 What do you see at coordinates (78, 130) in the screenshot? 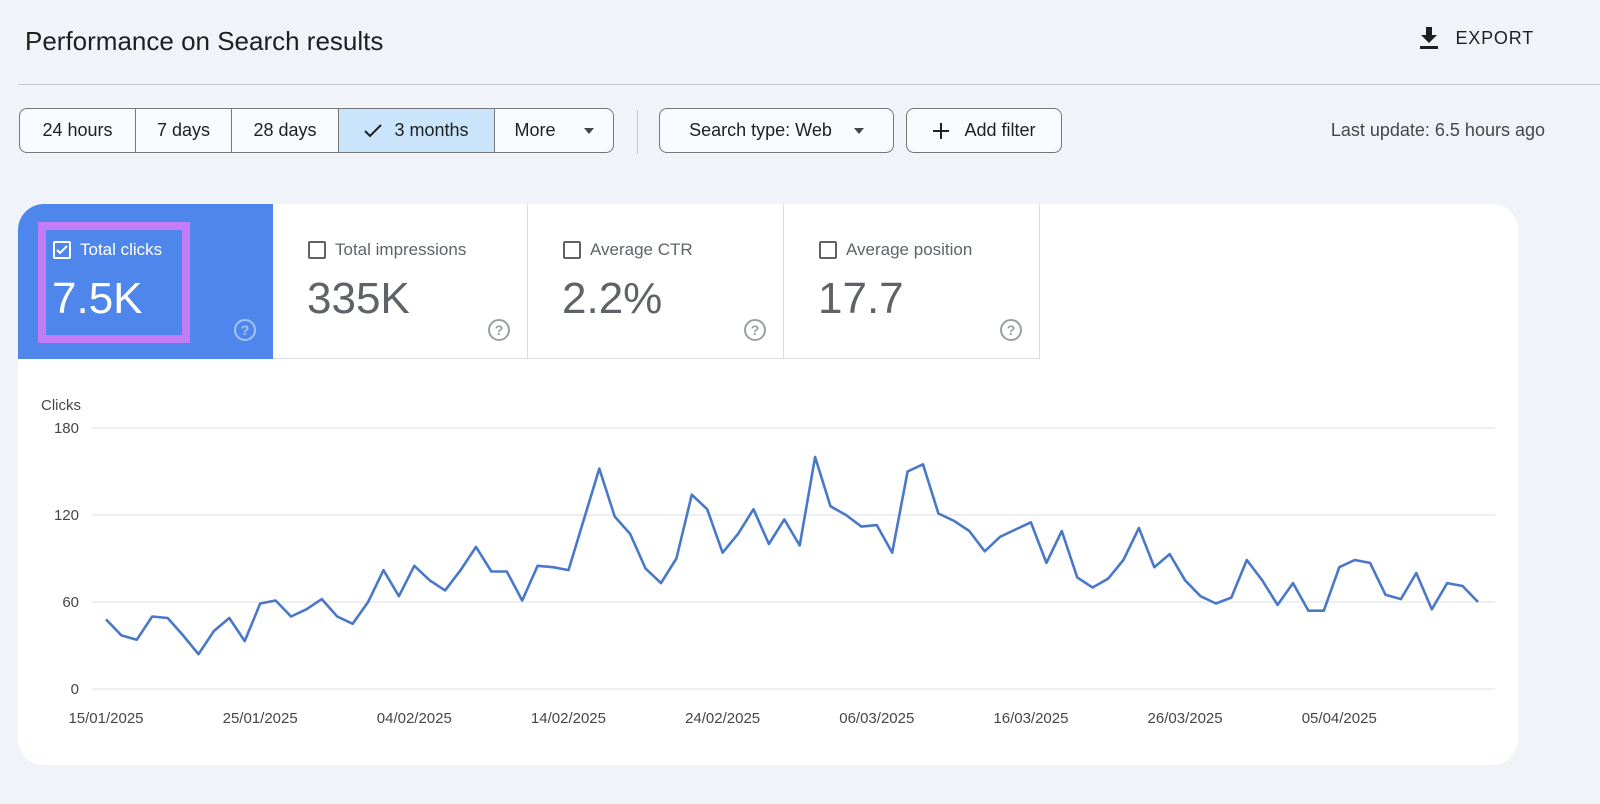
I see `range-24-hours: 24 hours` at bounding box center [78, 130].